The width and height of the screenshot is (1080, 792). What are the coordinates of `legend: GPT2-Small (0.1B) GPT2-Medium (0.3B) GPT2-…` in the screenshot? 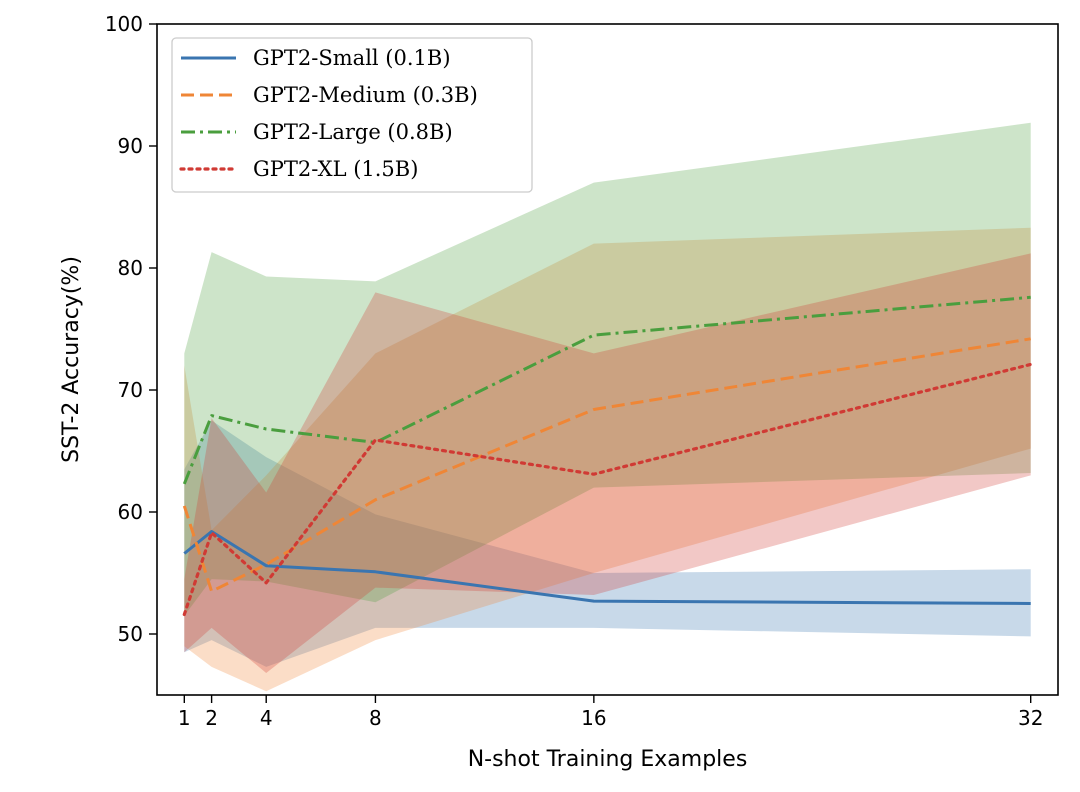 It's located at (352, 115).